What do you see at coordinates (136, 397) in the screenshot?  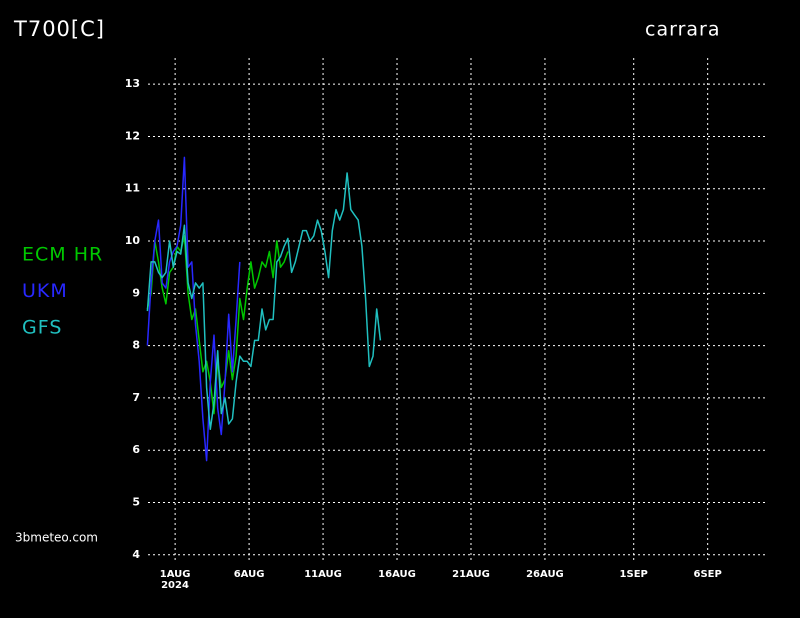 I see `y-tick-label: 7` at bounding box center [136, 397].